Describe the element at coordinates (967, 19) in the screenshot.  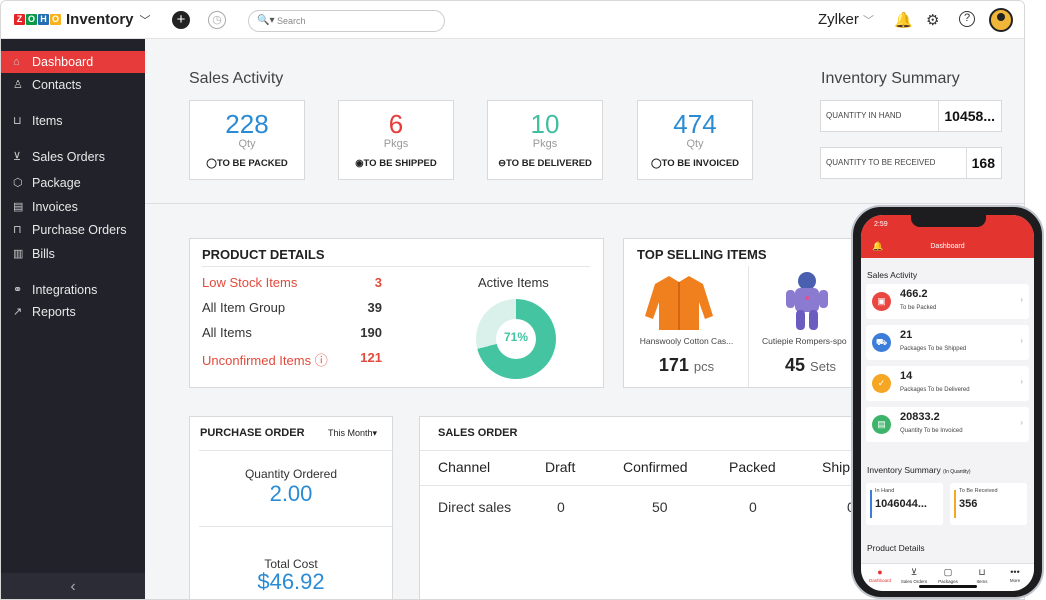
I see `help-icon: ?` at that location.